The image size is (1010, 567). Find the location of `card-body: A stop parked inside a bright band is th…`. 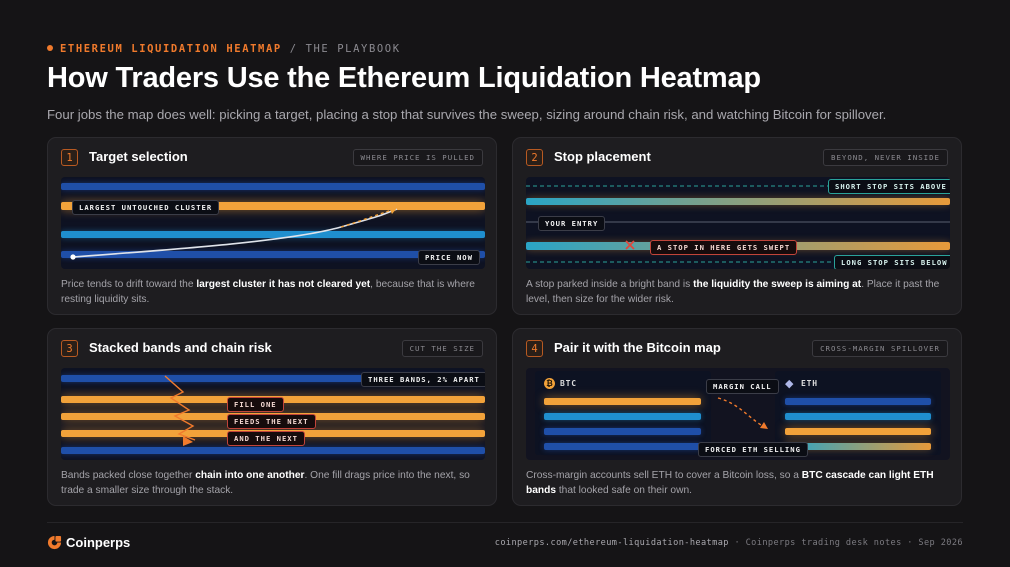

card-body: A stop parked inside a bright band is th… is located at coordinates (738, 292).